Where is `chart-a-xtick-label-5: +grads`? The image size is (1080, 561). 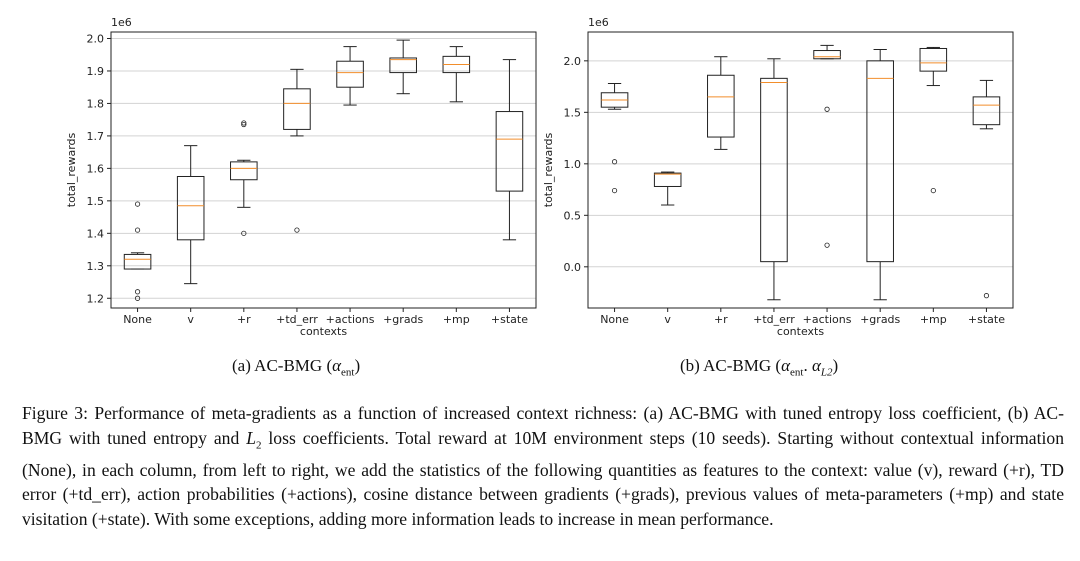 chart-a-xtick-label-5: +grads is located at coordinates (403, 319).